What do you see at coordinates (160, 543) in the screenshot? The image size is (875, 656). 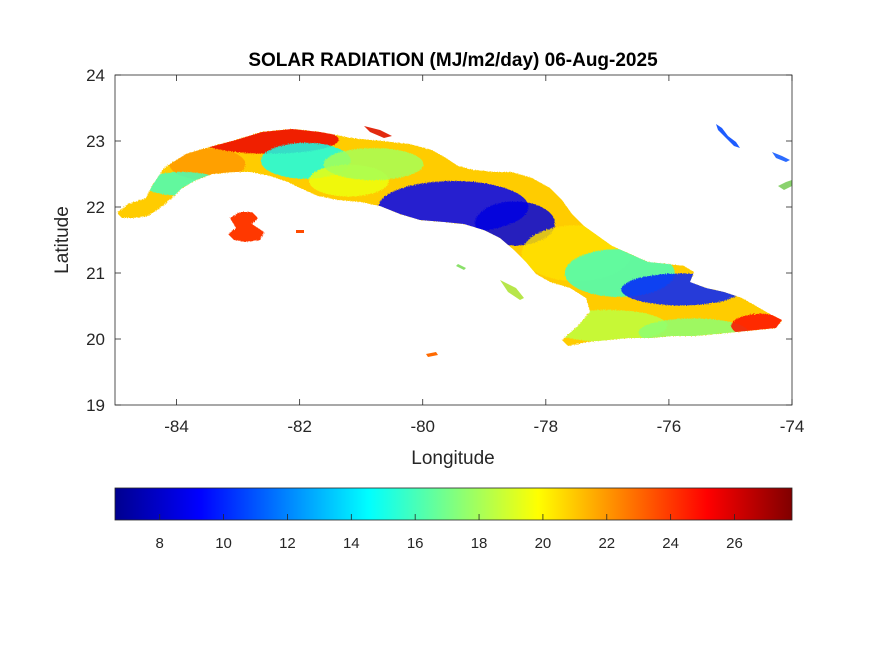 I see `colorbar-tick-label: 8` at bounding box center [160, 543].